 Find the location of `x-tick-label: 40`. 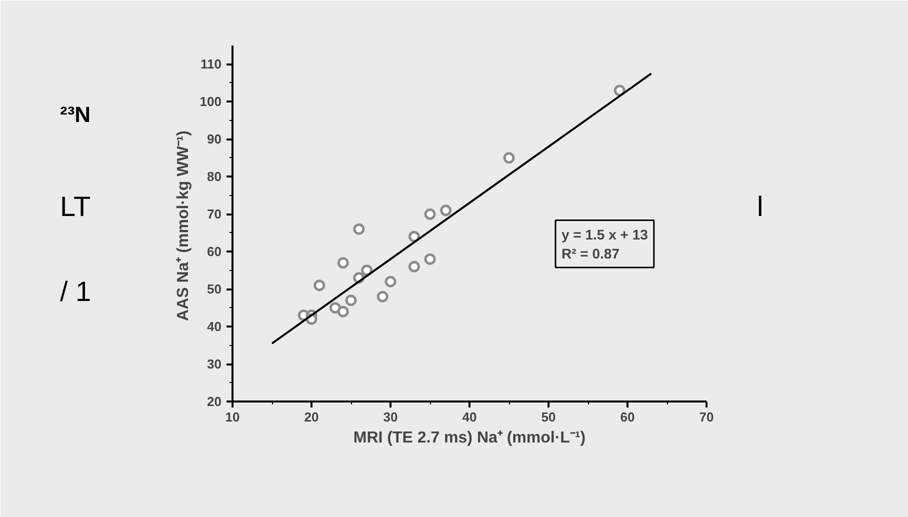

x-tick-label: 40 is located at coordinates (469, 417).